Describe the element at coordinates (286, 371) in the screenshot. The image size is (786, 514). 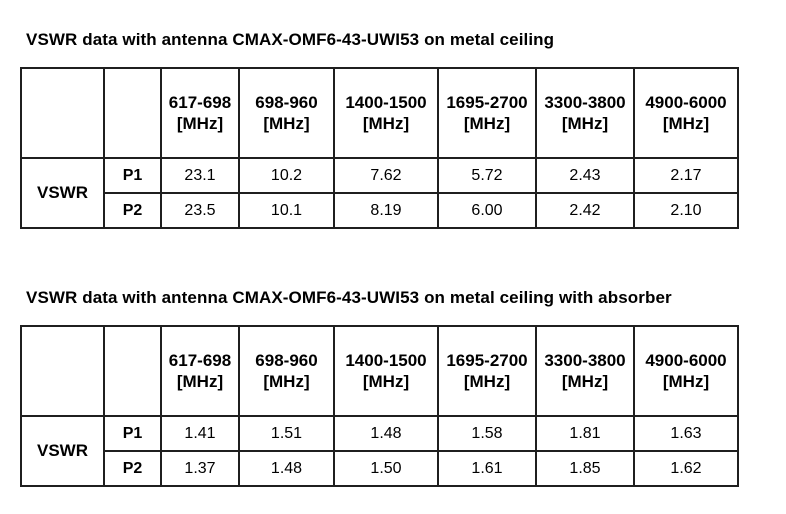
I see `table-2-band-header-698-960: 698-960 [MHz]` at that location.